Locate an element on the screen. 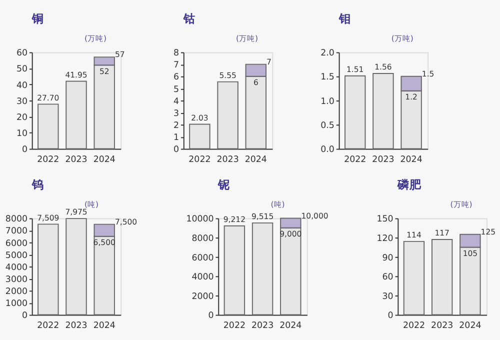  data-label: 1.51 is located at coordinates (355, 69).